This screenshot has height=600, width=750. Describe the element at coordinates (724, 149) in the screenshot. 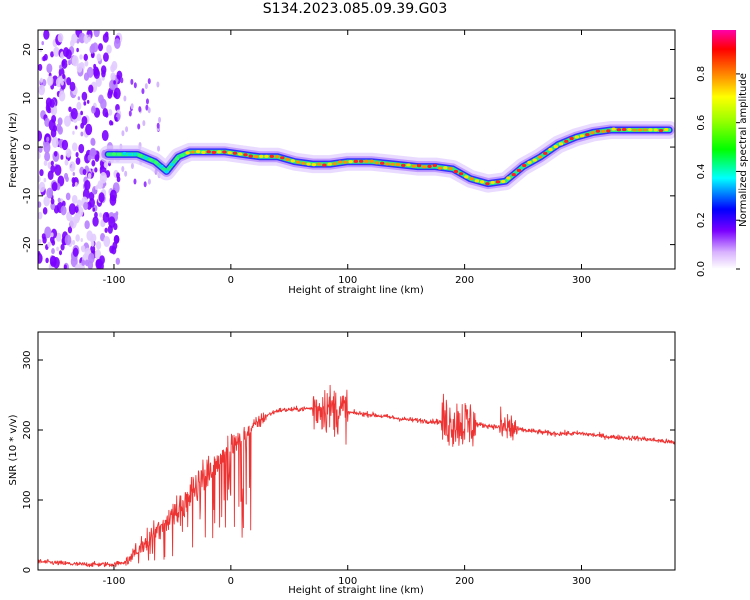

I see `colorbar-gradient` at that location.